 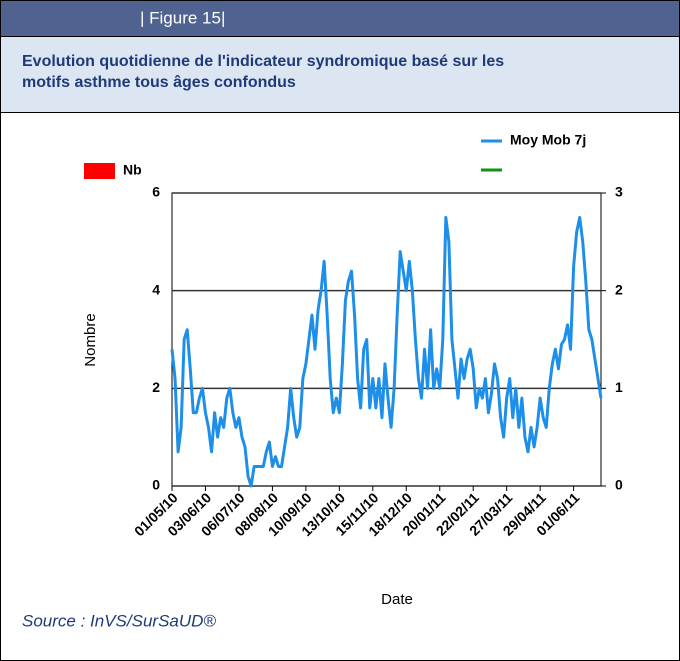 What do you see at coordinates (132, 170) in the screenshot?
I see `legend-label: Nb` at bounding box center [132, 170].